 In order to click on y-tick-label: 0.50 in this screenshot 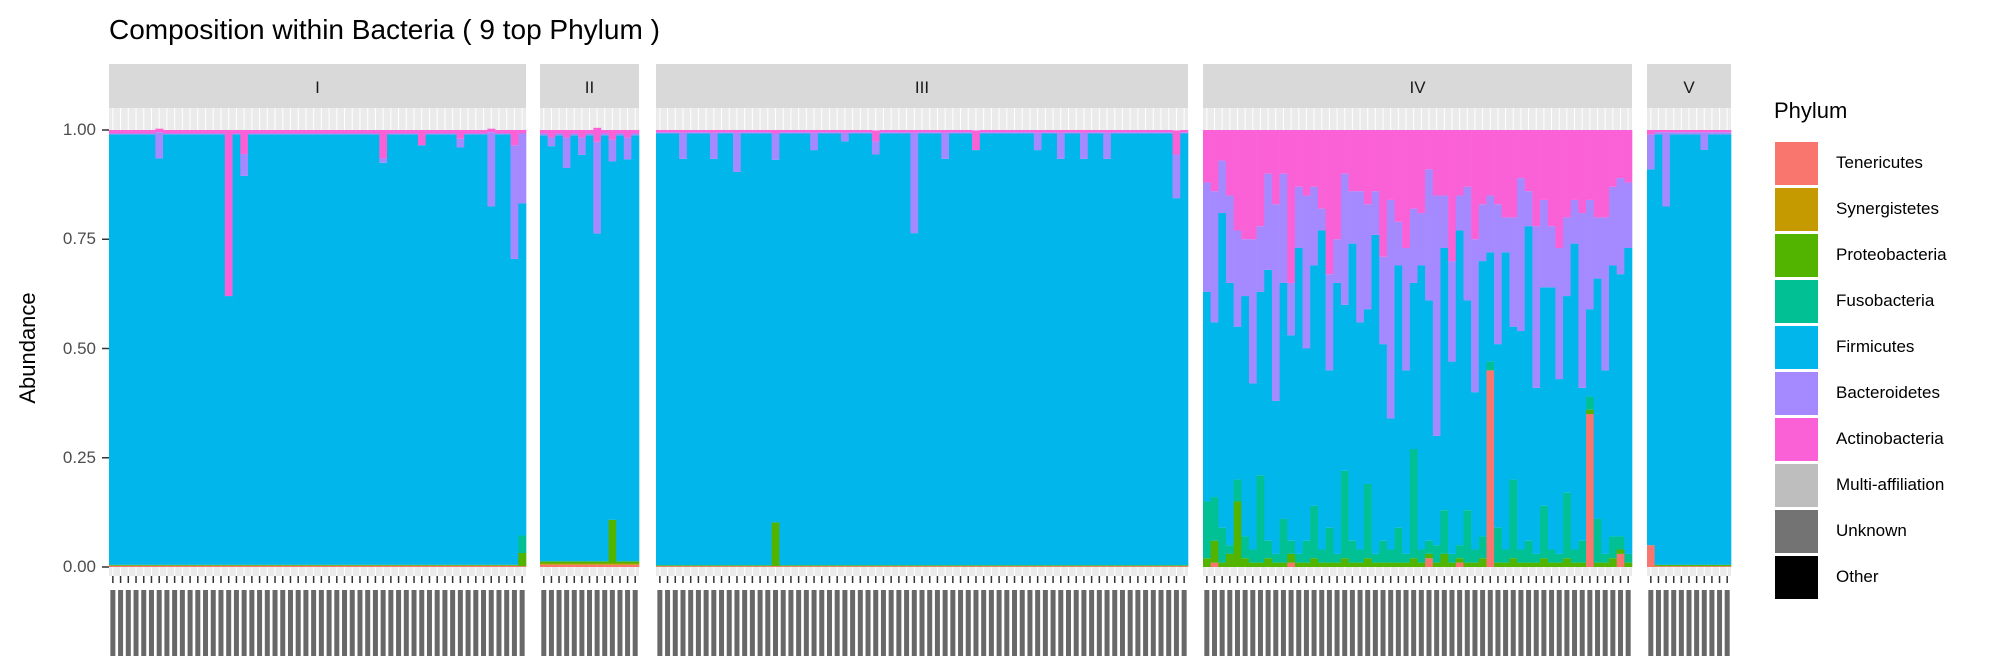, I will do `click(79, 348)`.